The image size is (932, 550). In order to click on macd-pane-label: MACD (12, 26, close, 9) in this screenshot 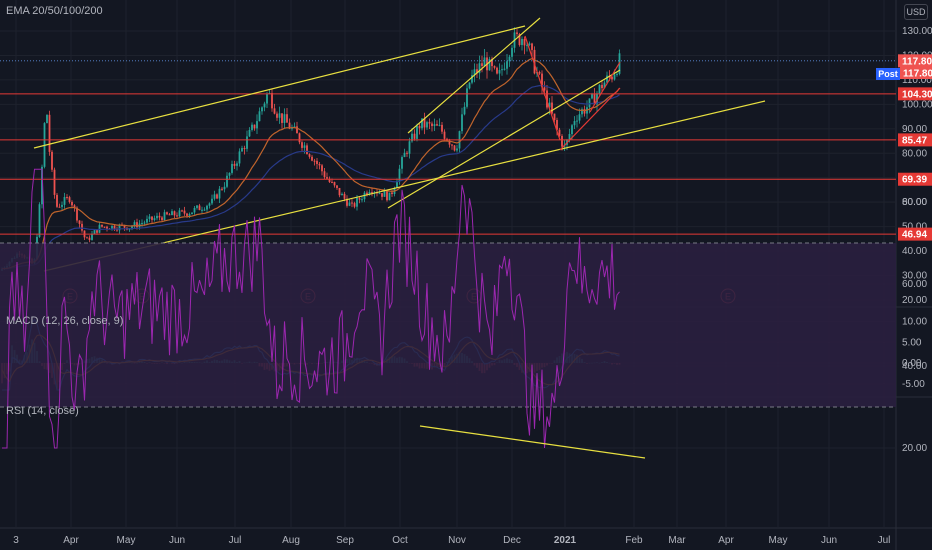, I will do `click(64, 321)`.